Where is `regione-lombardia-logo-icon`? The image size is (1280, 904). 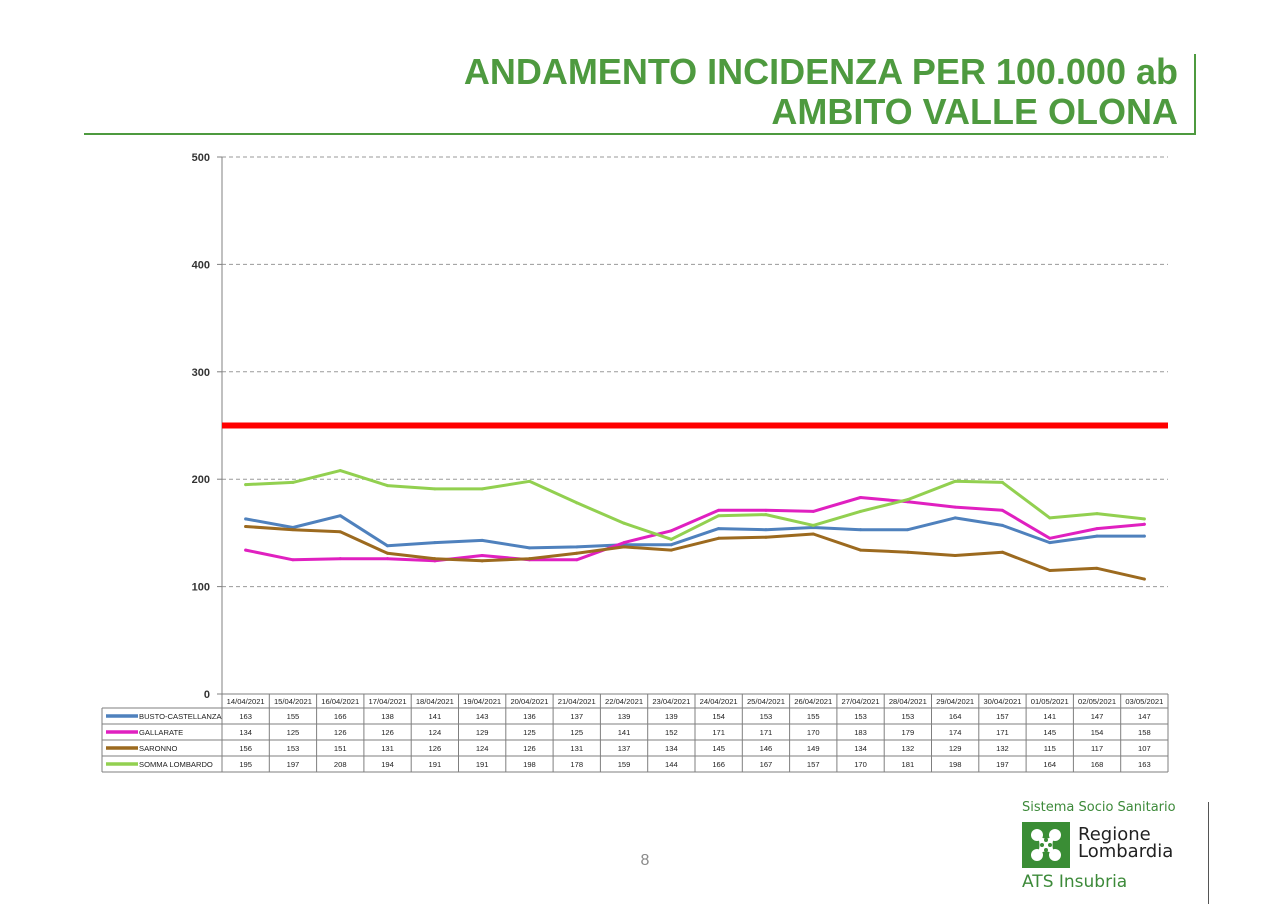
regione-lombardia-logo-icon is located at coordinates (1046, 845).